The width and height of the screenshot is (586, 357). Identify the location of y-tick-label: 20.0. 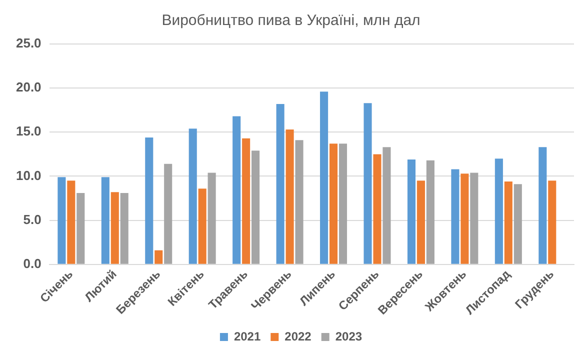
(29, 87).